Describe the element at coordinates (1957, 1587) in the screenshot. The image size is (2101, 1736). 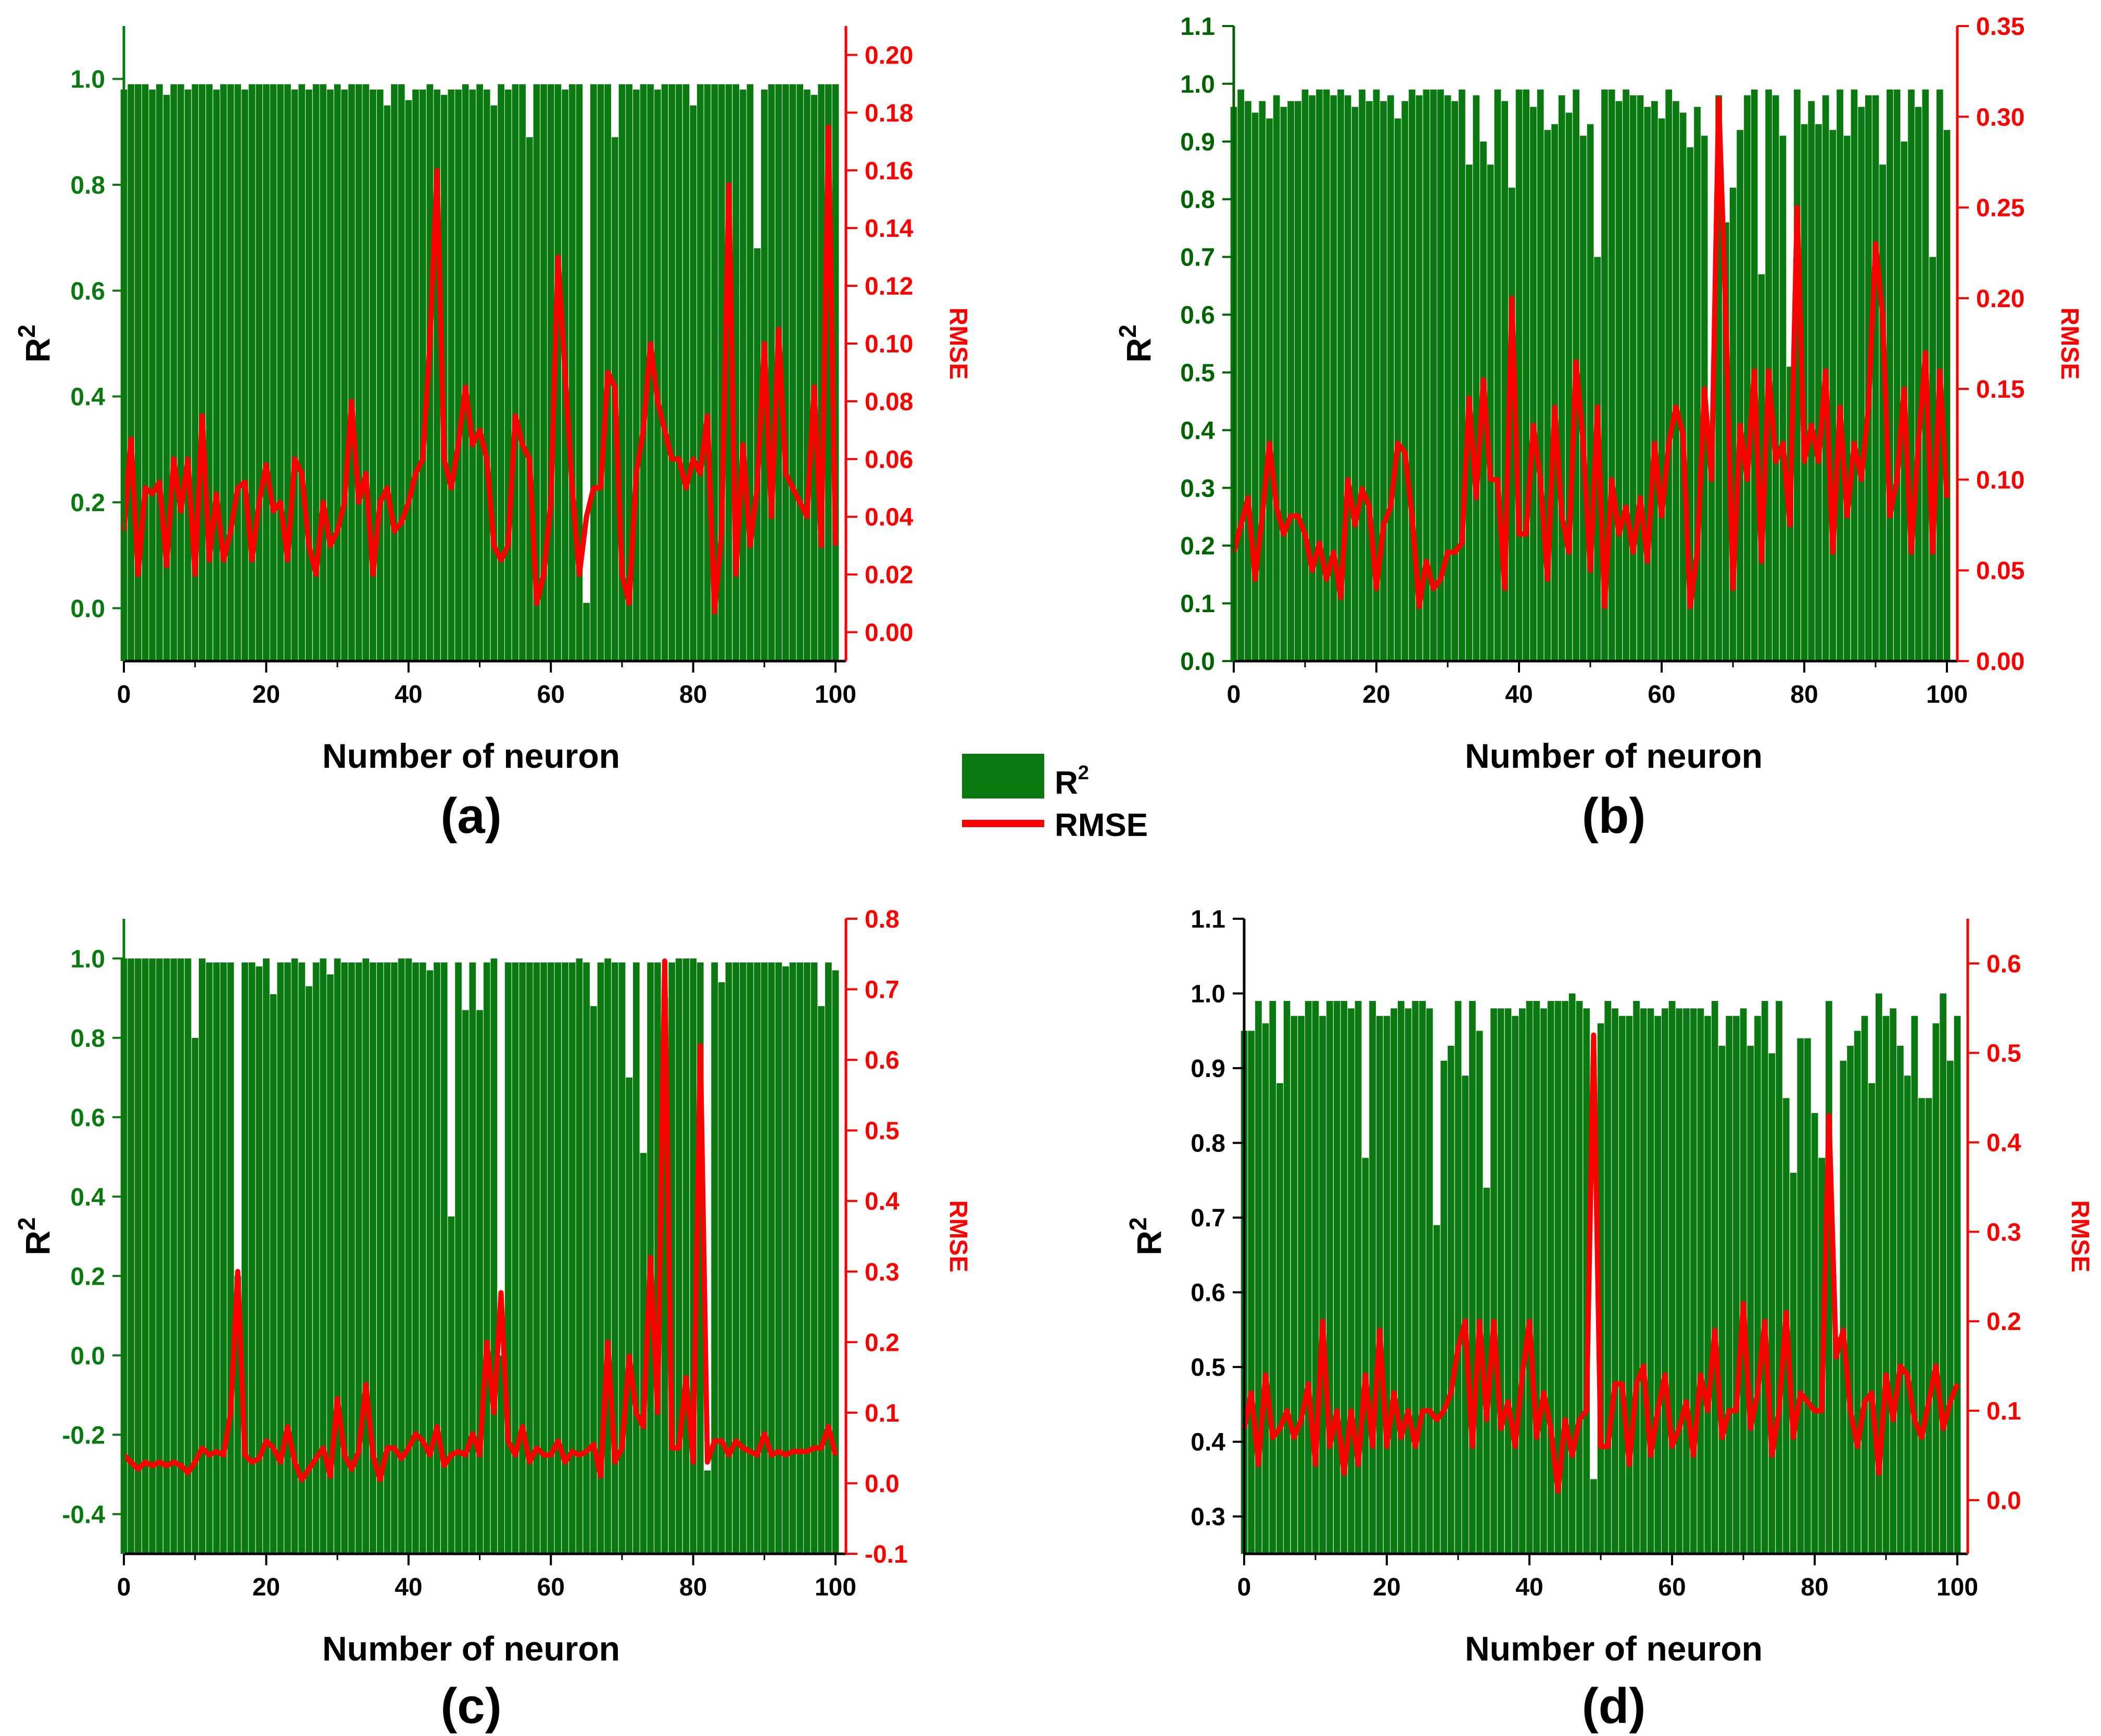
I see `x-tick-label: 100` at that location.